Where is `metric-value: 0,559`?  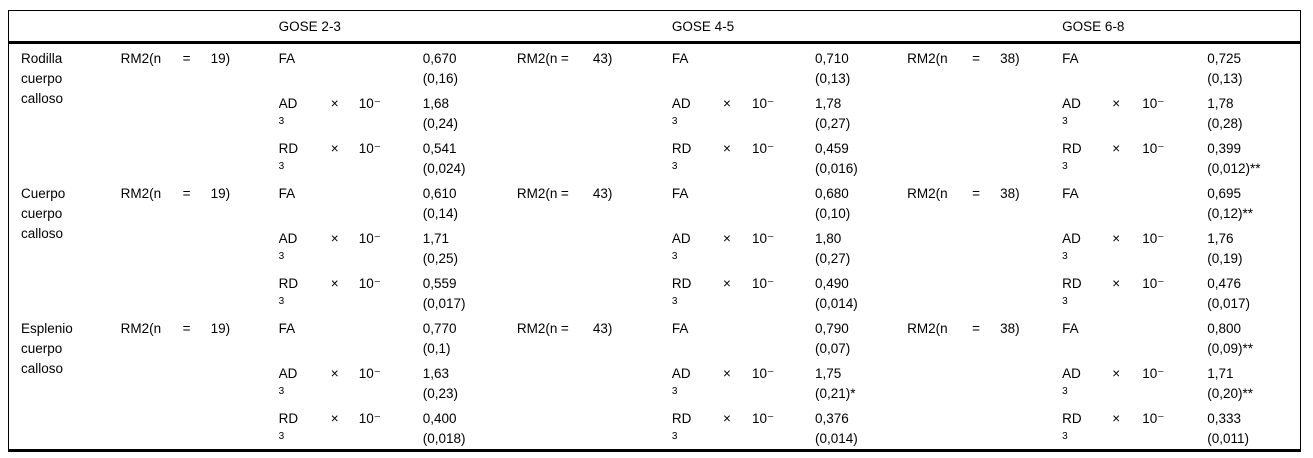 metric-value: 0,559 is located at coordinates (439, 283).